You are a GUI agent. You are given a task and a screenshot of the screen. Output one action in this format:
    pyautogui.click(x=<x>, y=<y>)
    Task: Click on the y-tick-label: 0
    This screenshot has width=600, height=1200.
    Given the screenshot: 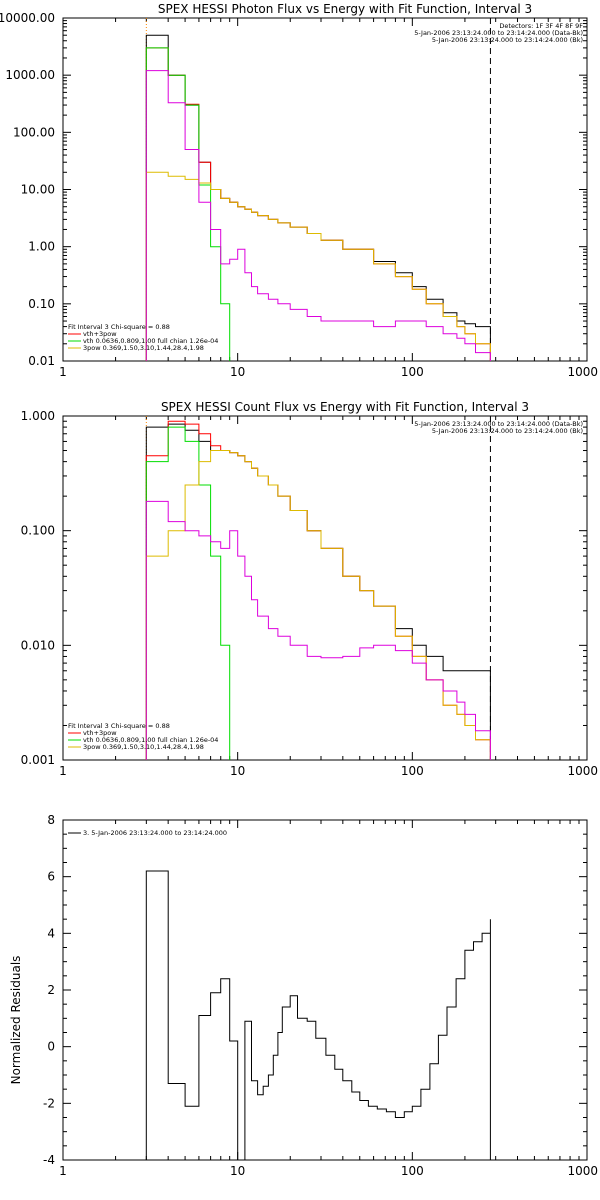 What is the action you would take?
    pyautogui.click(x=51, y=1047)
    